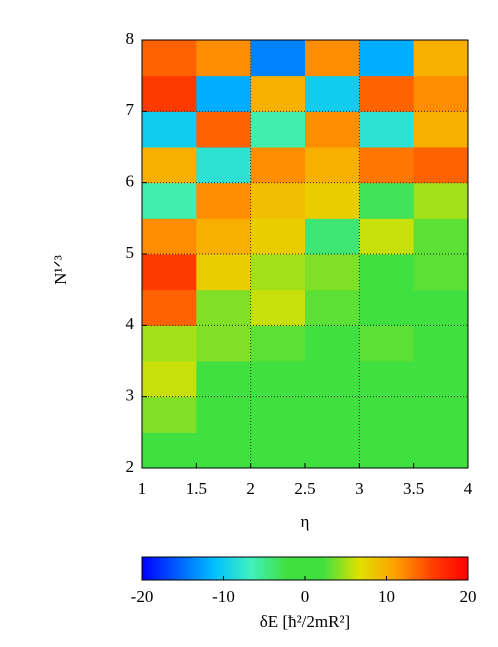 The image size is (498, 647). Describe the element at coordinates (130, 38) in the screenshot. I see `y-tick-label: 8` at that location.